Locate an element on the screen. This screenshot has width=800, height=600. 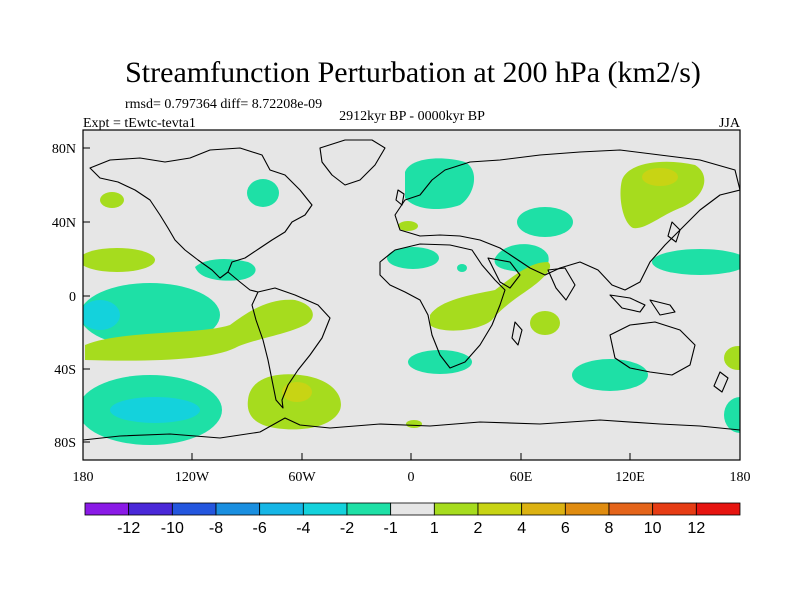
lat-tick-label: 0 is located at coordinates (72, 297).